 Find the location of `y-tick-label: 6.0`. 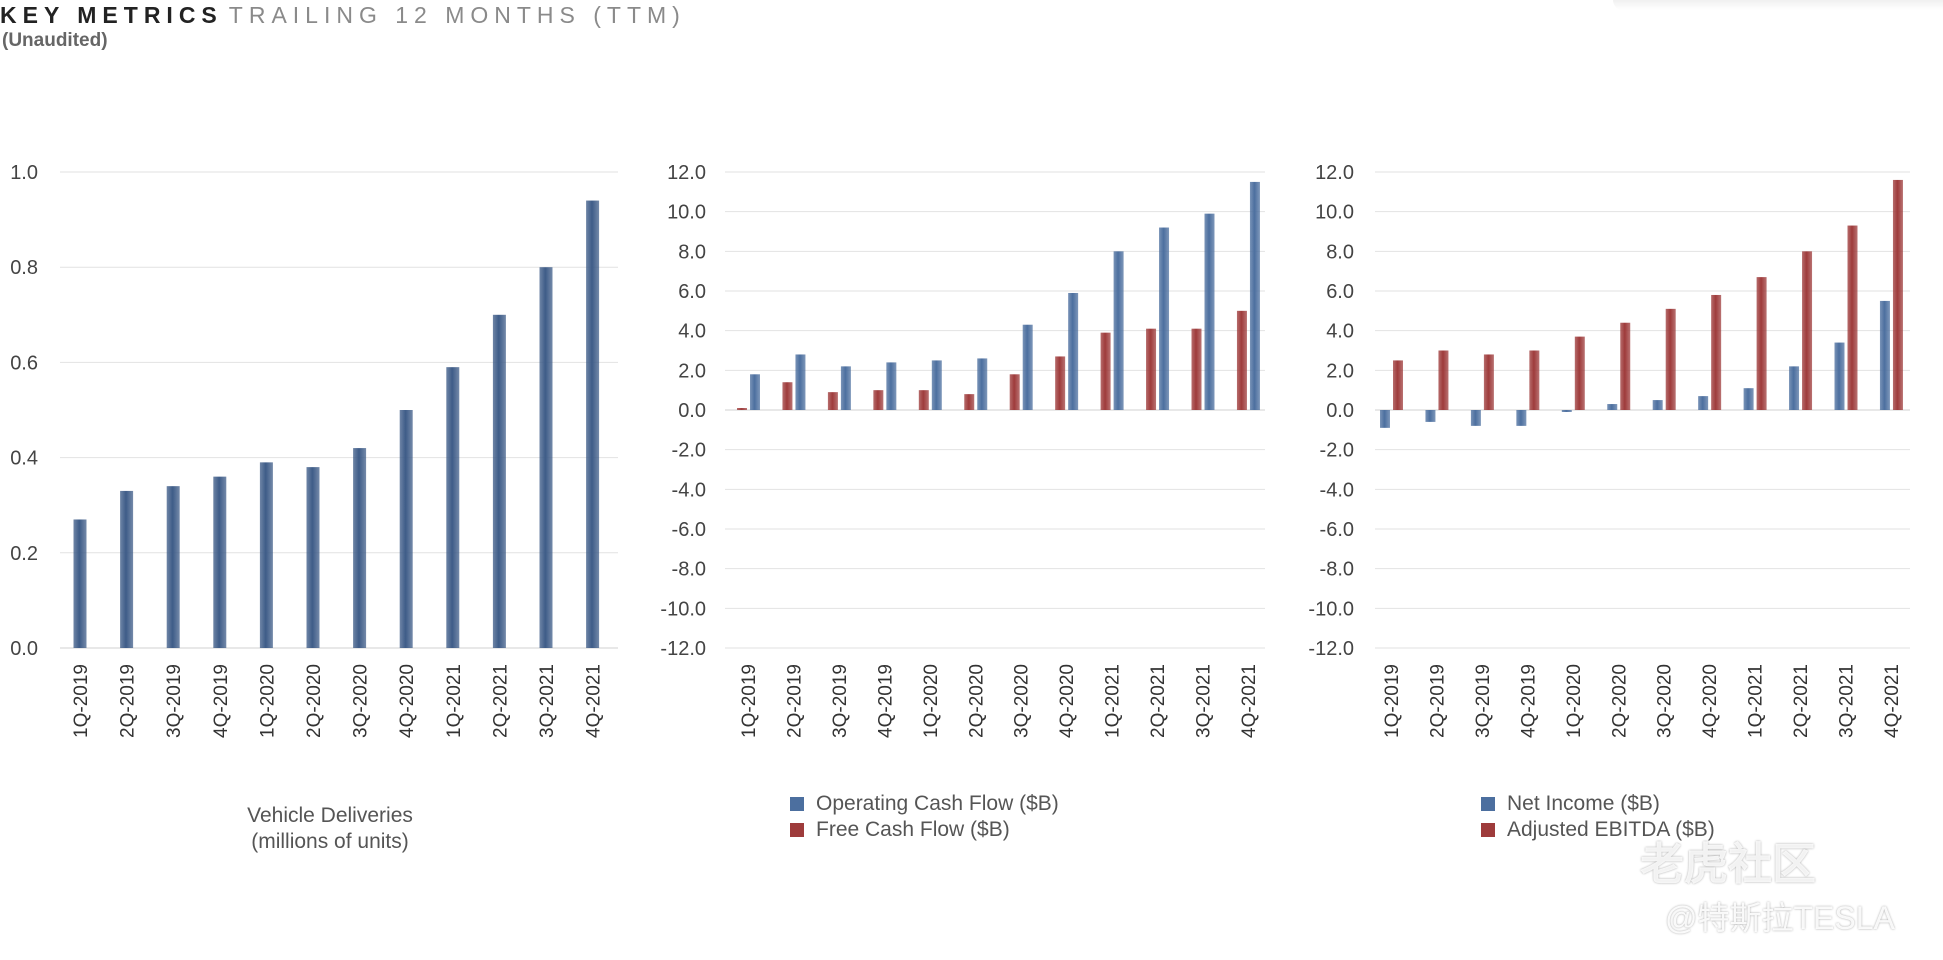

y-tick-label: 6.0 is located at coordinates (692, 292).